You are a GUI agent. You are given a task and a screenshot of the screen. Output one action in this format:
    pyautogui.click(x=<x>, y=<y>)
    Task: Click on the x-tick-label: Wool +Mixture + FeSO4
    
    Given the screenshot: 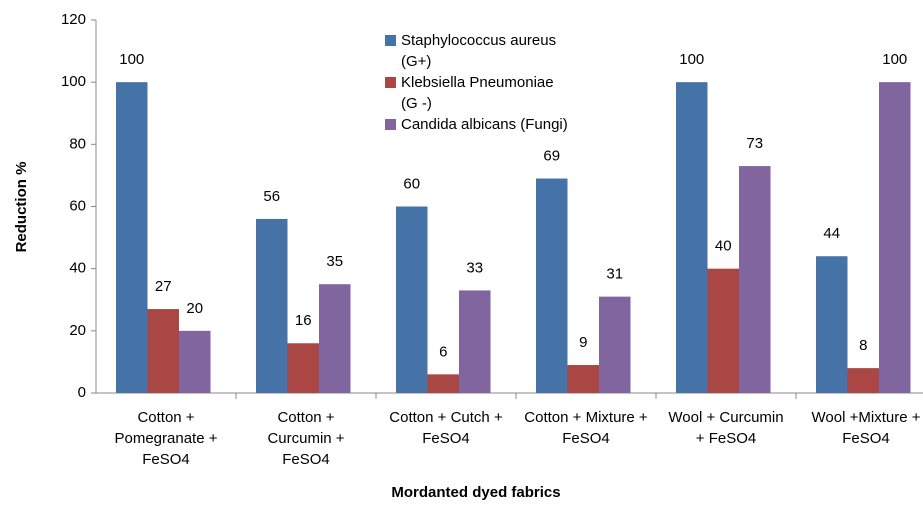 What is the action you would take?
    pyautogui.click(x=866, y=428)
    